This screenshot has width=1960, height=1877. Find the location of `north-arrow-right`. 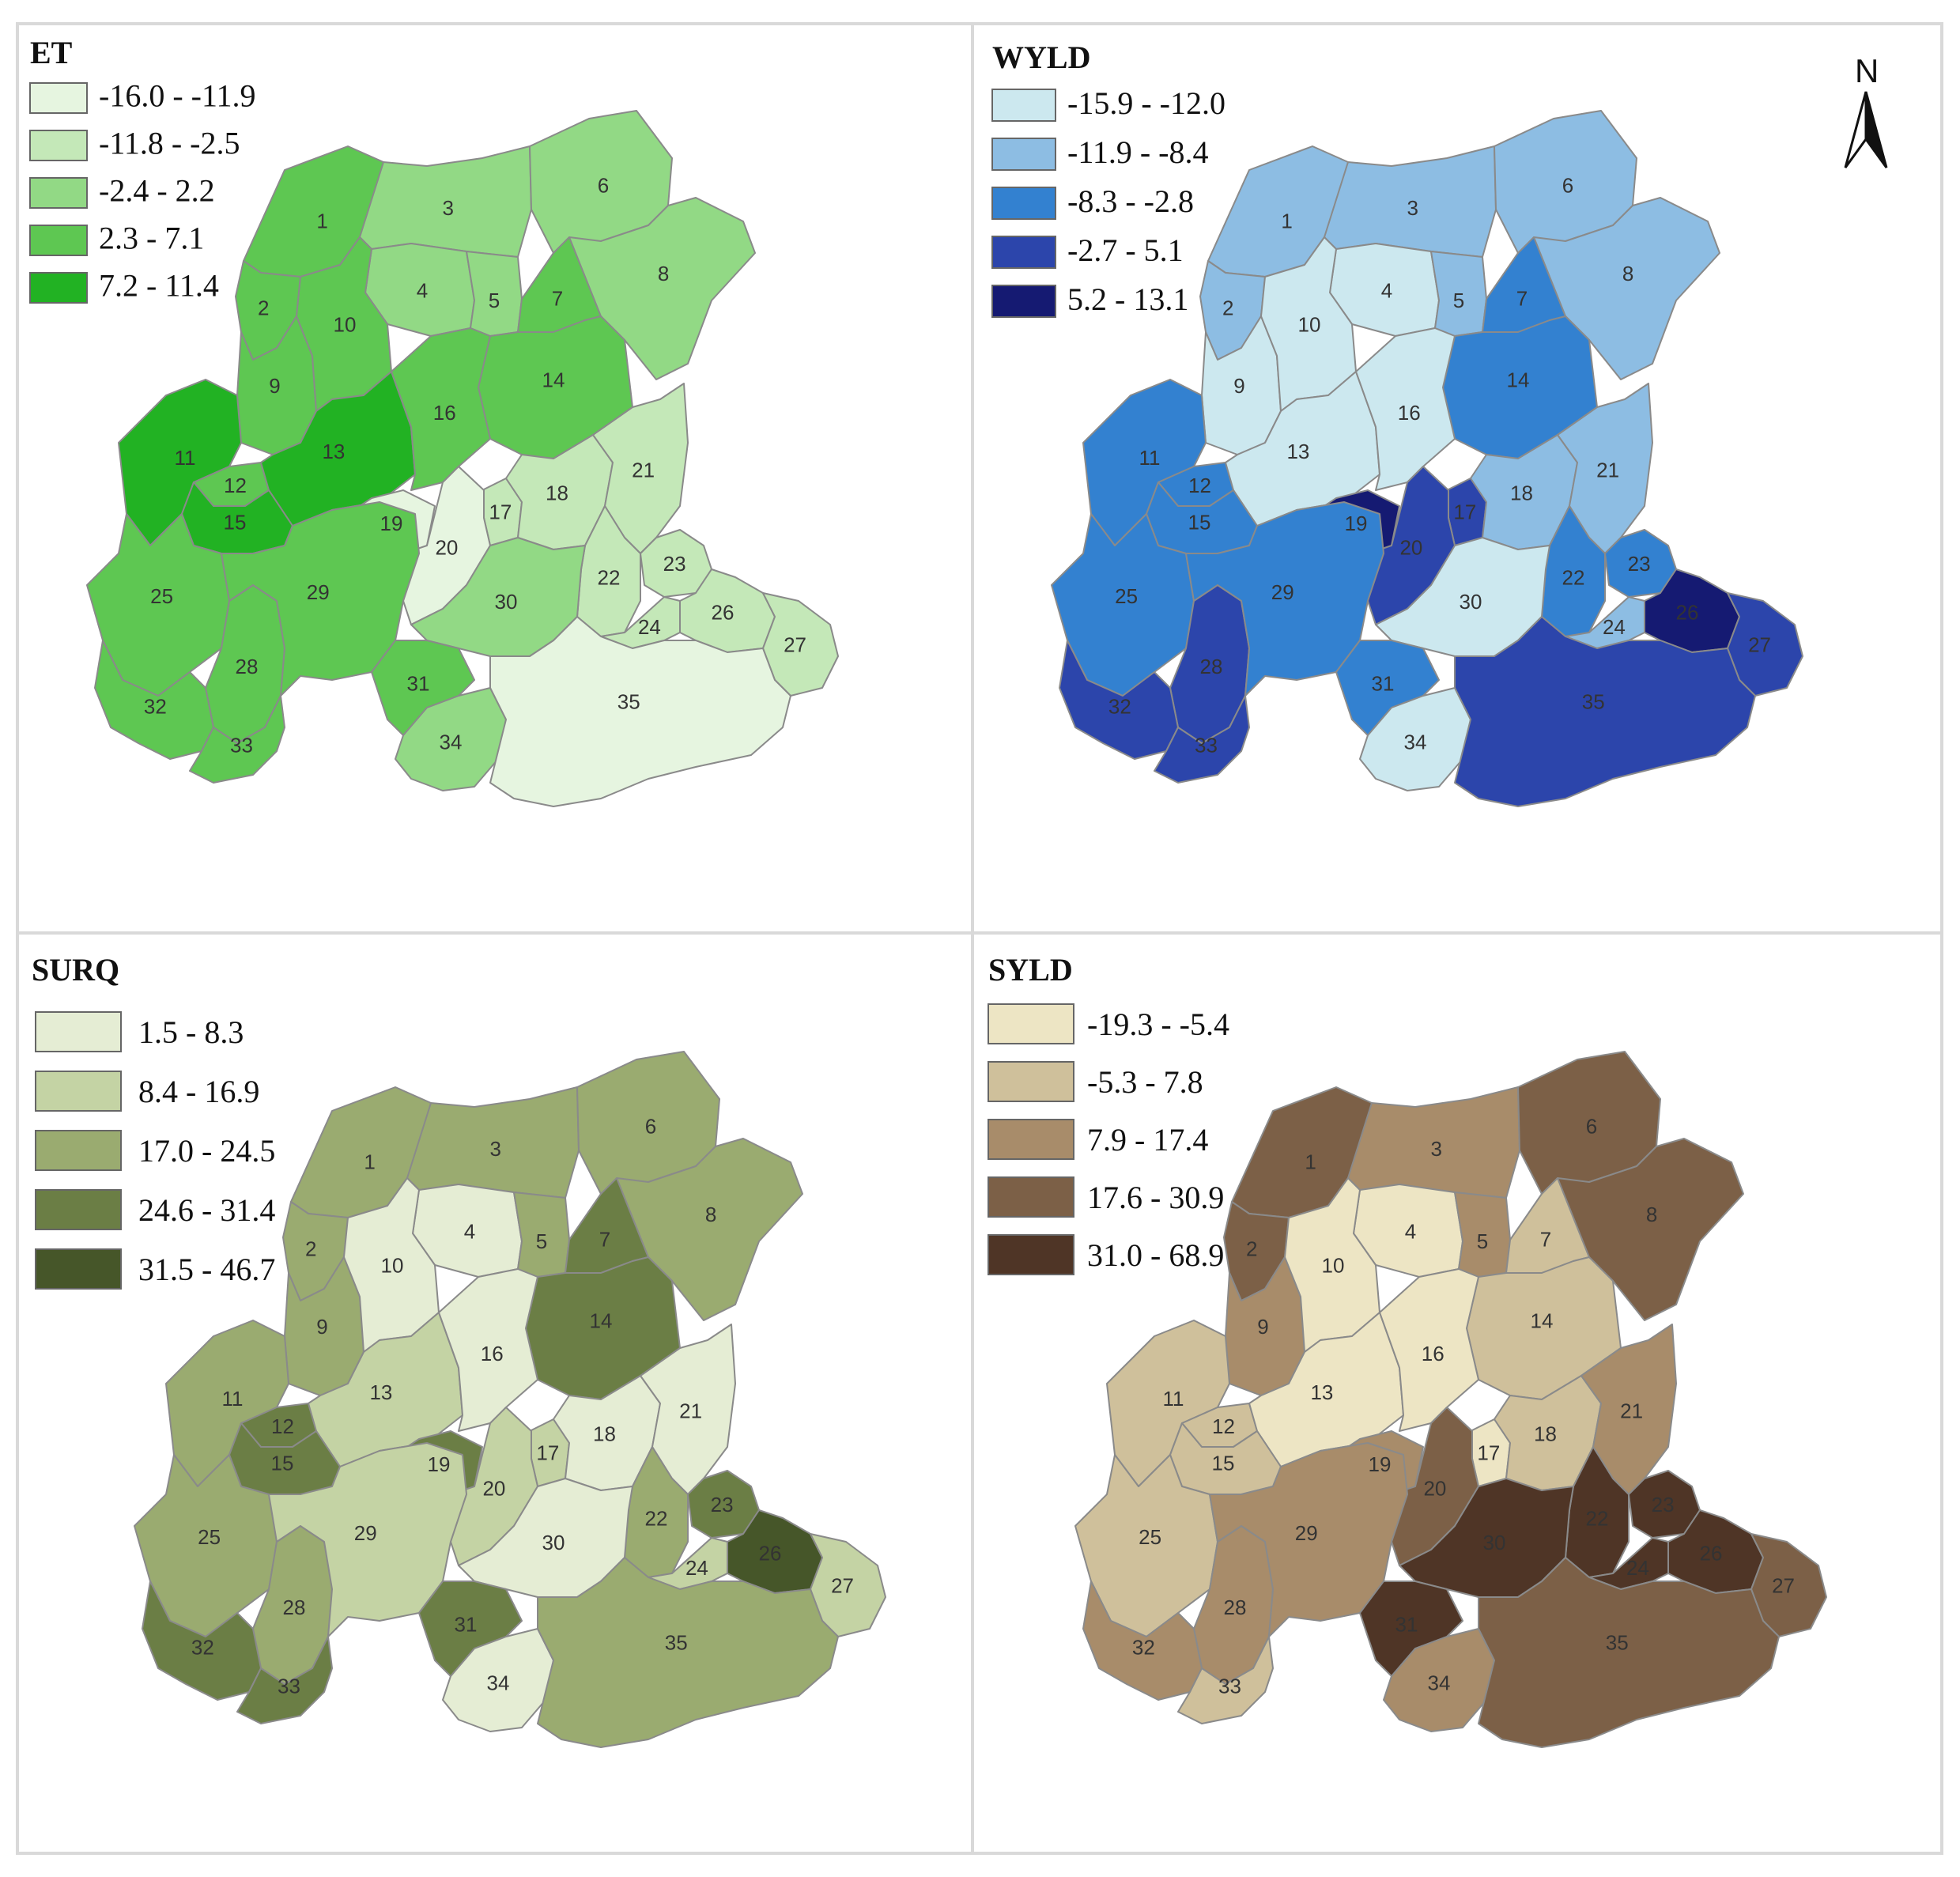

north-arrow-right is located at coordinates (1876, 129).